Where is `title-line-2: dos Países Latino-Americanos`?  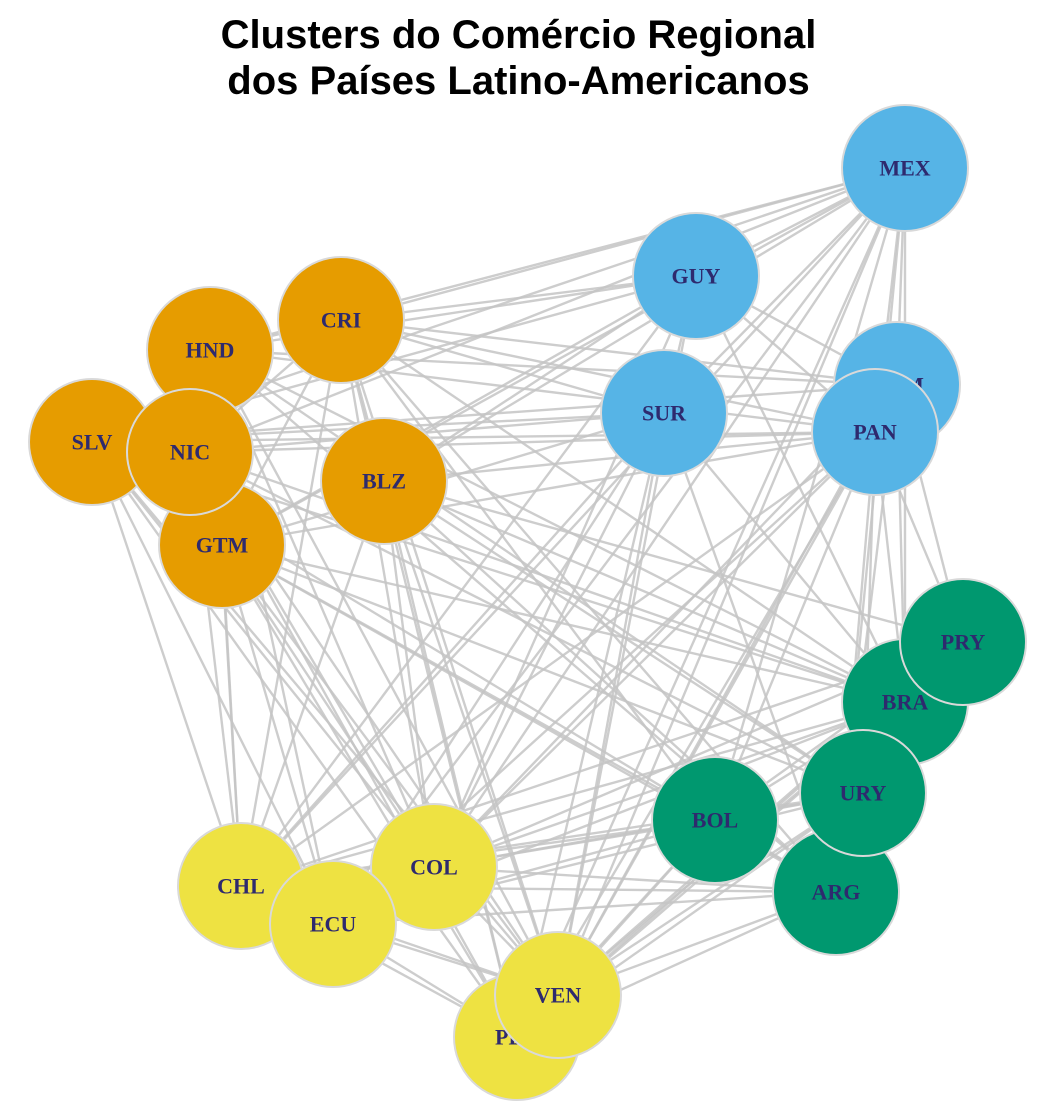 title-line-2: dos Países Latino-Americanos is located at coordinates (518, 81).